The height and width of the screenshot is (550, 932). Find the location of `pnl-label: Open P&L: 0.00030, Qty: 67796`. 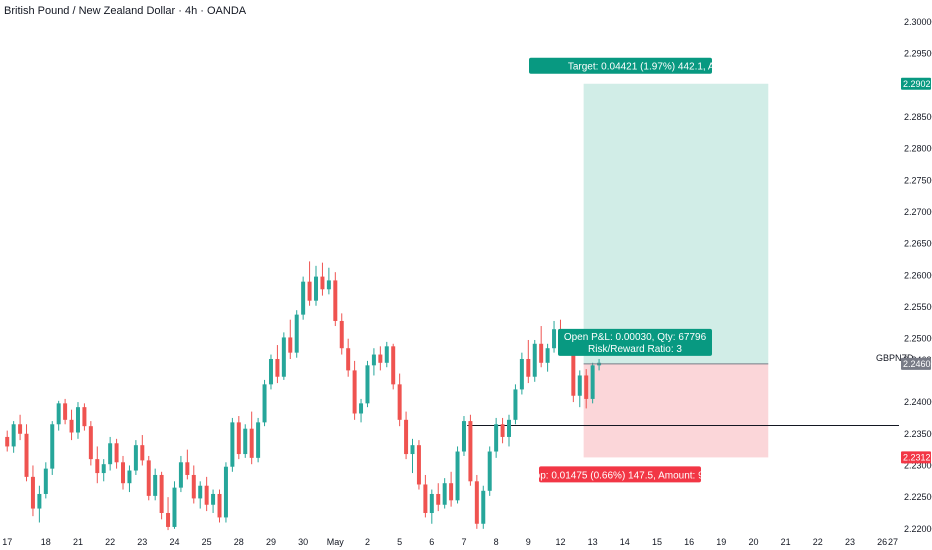

pnl-label: Open P&L: 0.00030, Qty: 67796 is located at coordinates (635, 337).